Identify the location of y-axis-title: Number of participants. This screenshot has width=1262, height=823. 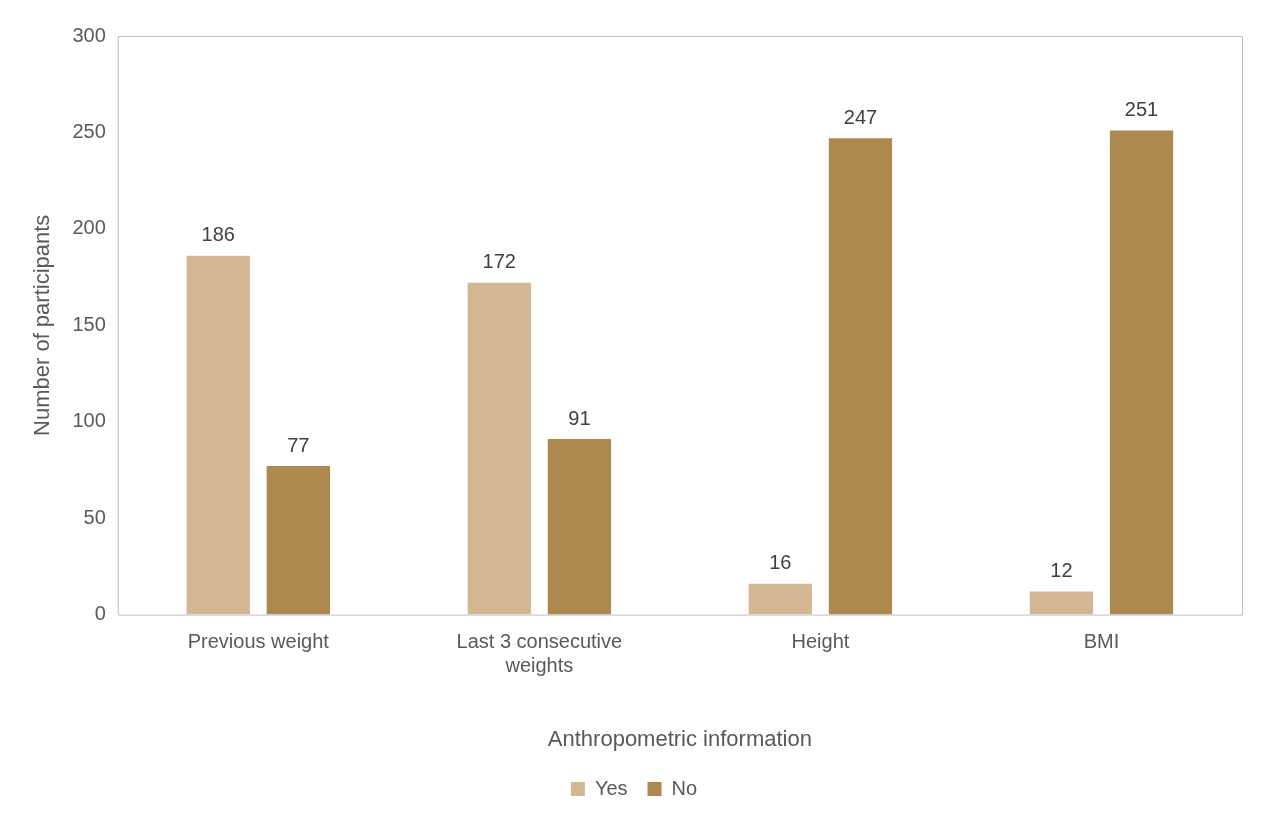
(42, 325).